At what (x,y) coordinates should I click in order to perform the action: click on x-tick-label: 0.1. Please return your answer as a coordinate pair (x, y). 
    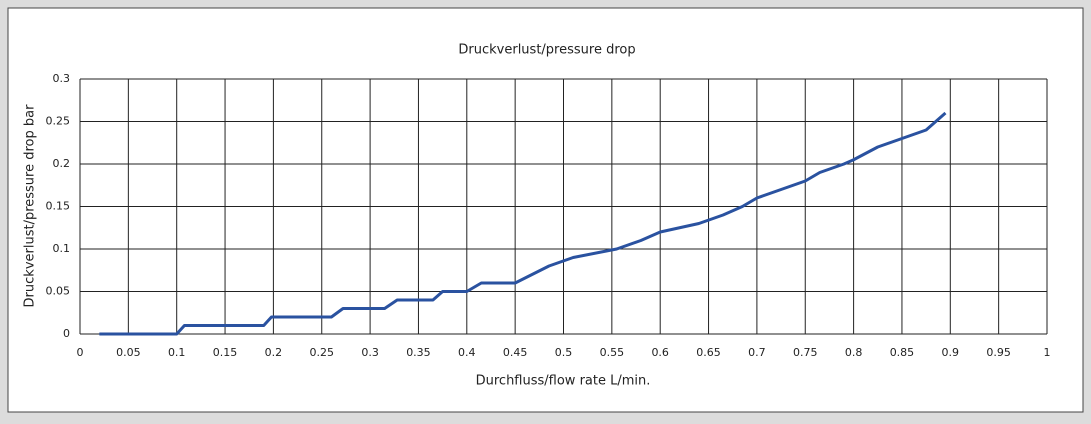
    Looking at the image, I should click on (177, 352).